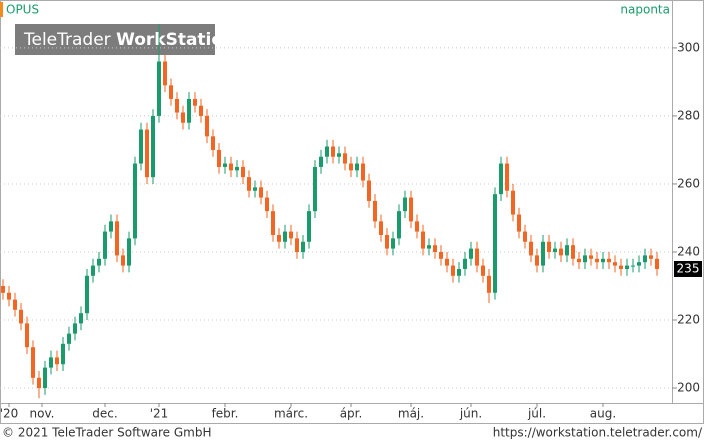  What do you see at coordinates (159, 414) in the screenshot?
I see `x-tick-label: '21` at bounding box center [159, 414].